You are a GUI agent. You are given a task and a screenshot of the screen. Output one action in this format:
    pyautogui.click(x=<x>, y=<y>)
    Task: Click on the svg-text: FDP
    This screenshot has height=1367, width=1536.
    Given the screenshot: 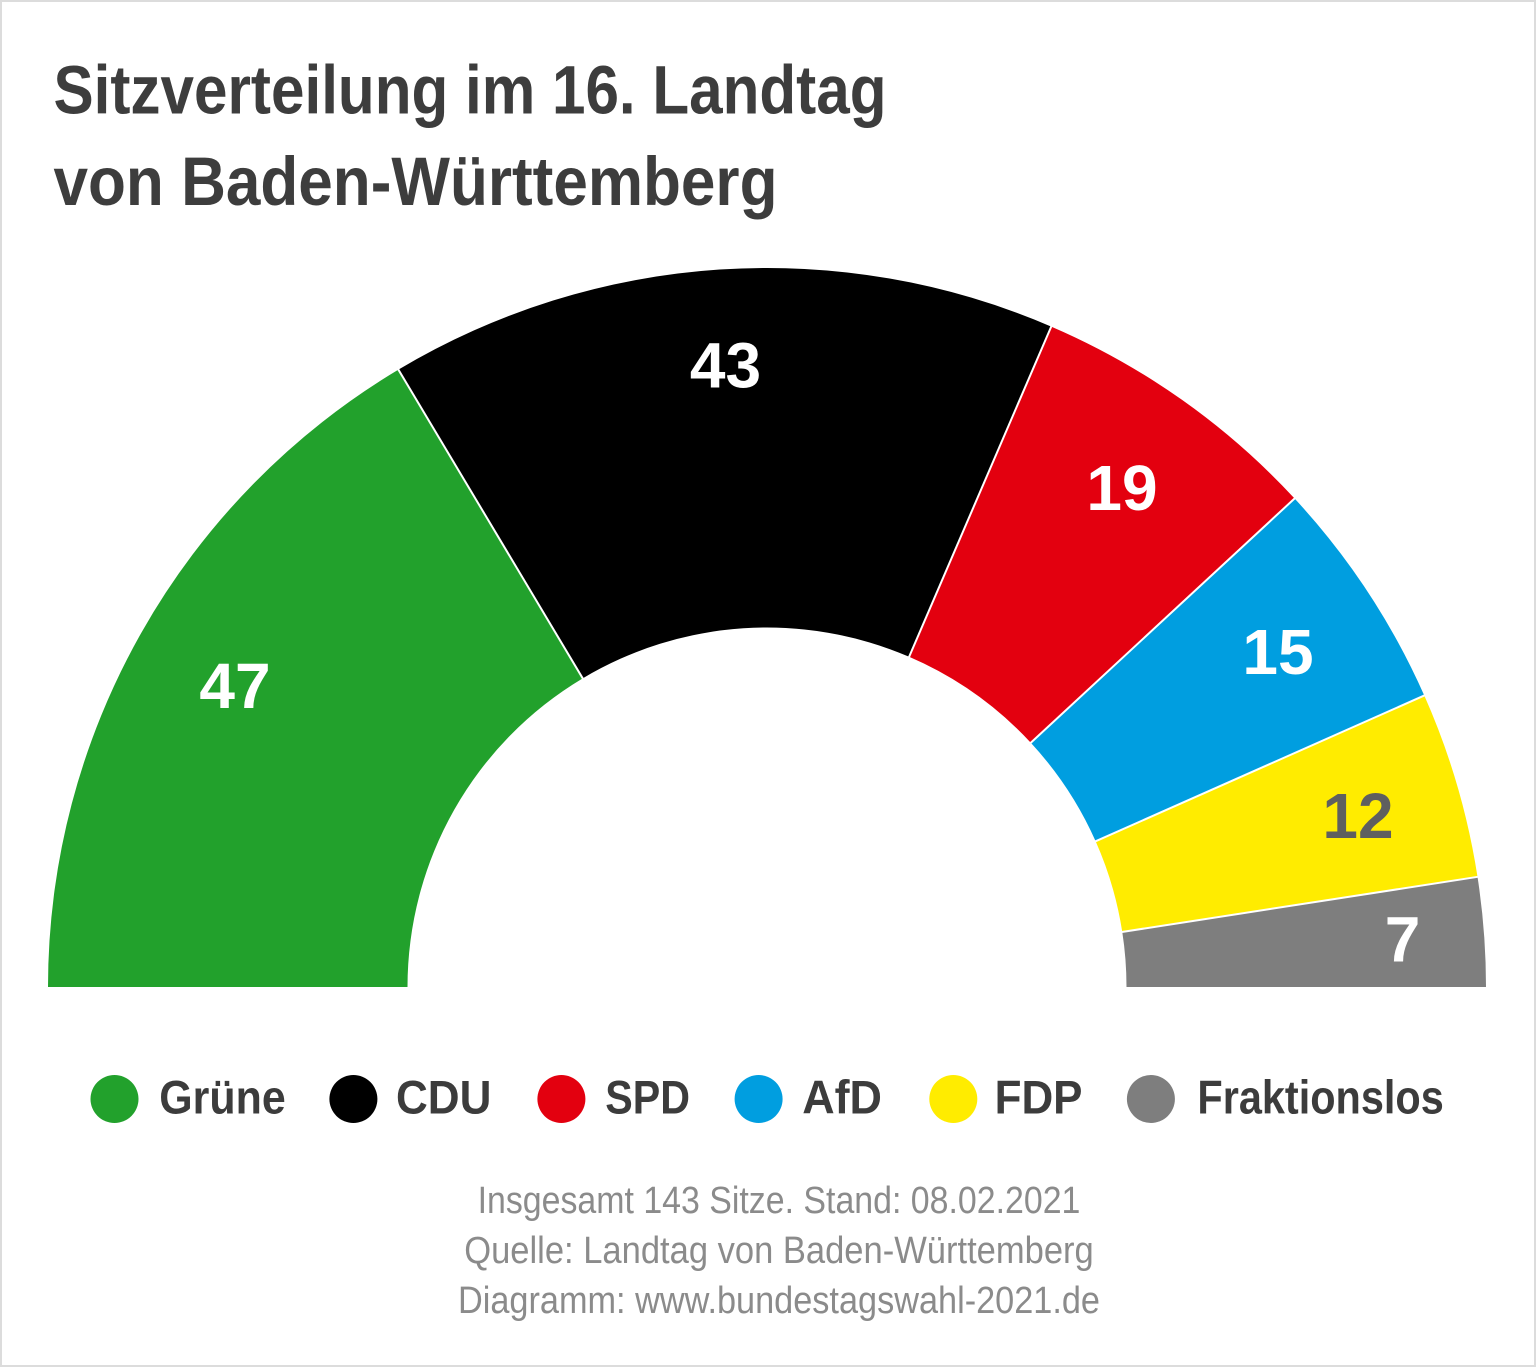 What is the action you would take?
    pyautogui.click(x=1039, y=1097)
    